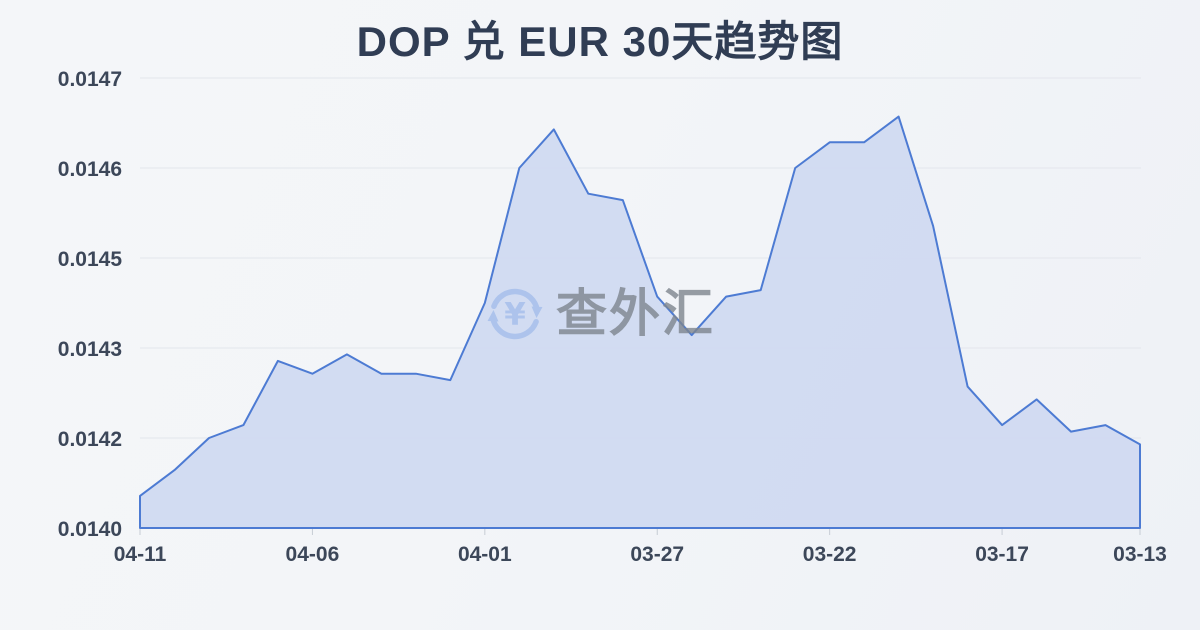 Image resolution: width=1200 pixels, height=630 pixels. What do you see at coordinates (140, 554) in the screenshot?
I see `x-axis-label: 04-11` at bounding box center [140, 554].